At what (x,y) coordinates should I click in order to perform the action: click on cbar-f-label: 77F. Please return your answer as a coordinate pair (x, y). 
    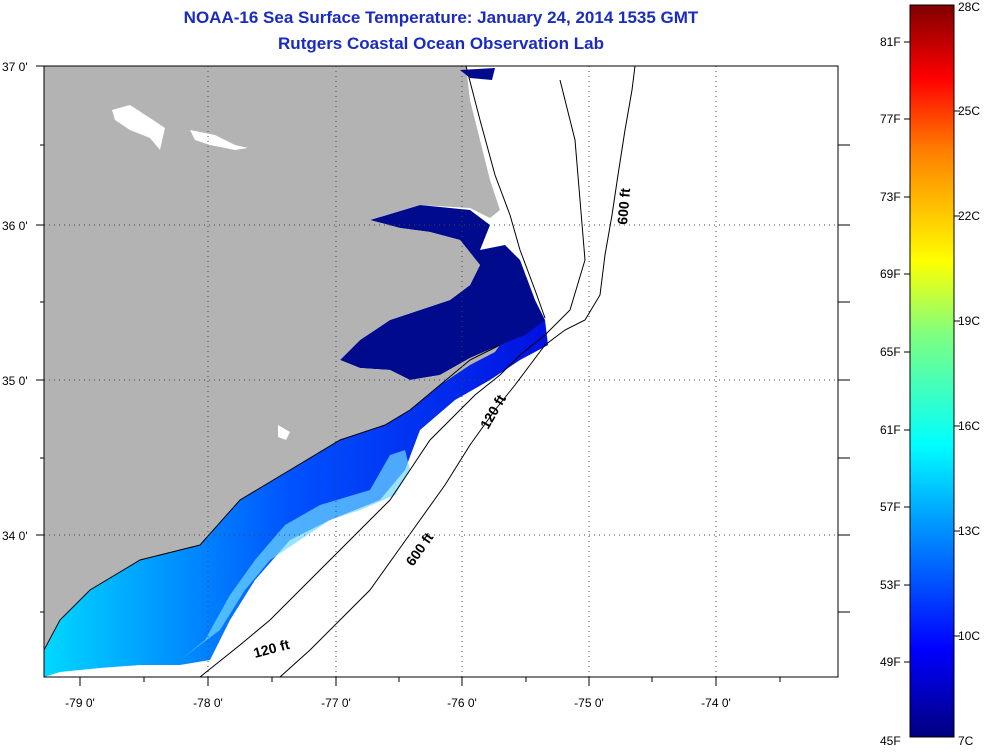
    Looking at the image, I should click on (890, 119).